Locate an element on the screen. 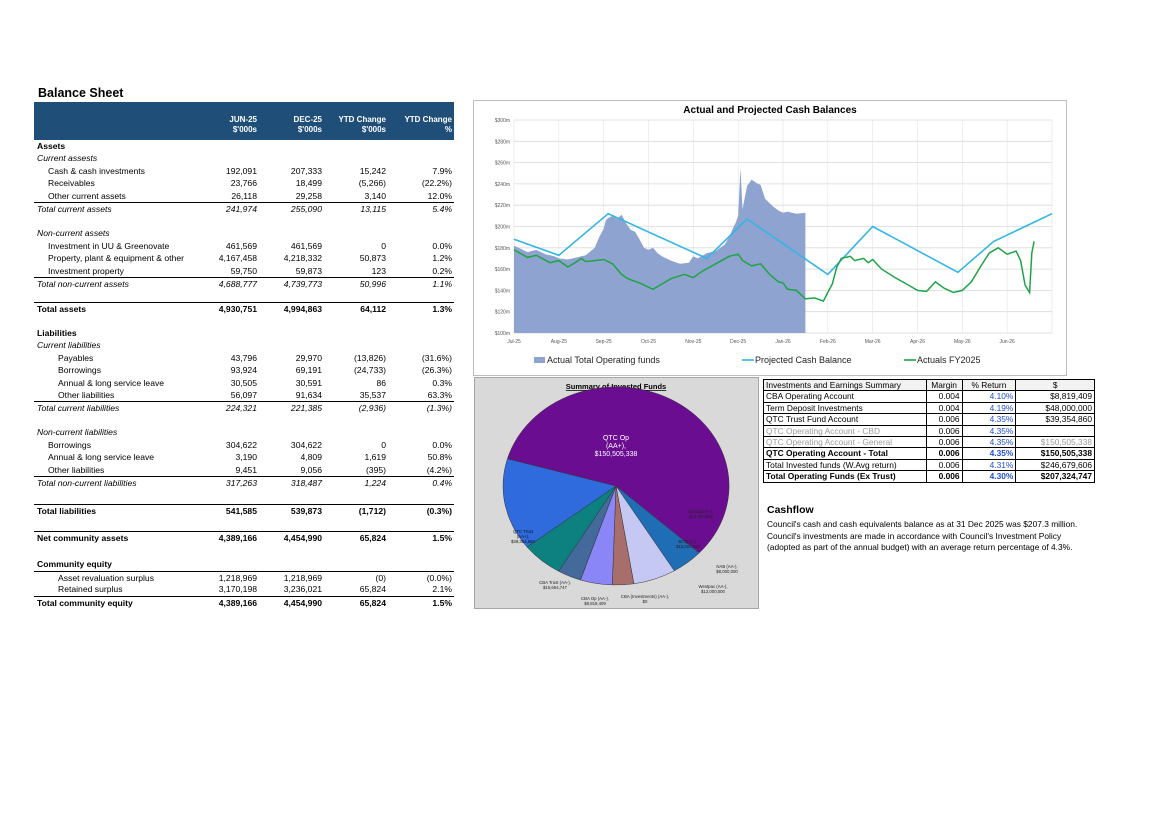  cash-y-tick: $300m is located at coordinates (502, 121).